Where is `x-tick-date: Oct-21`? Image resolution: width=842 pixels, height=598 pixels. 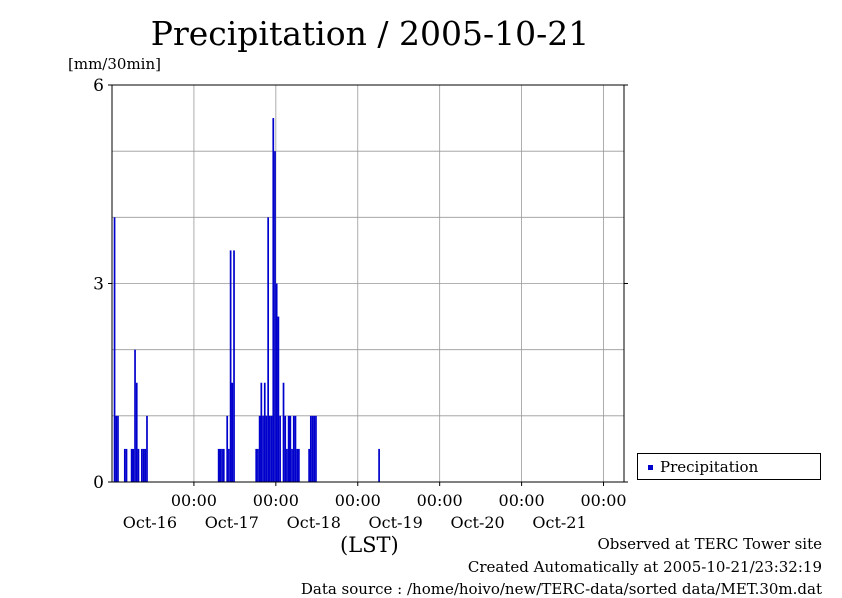
x-tick-date: Oct-21 is located at coordinates (559, 522).